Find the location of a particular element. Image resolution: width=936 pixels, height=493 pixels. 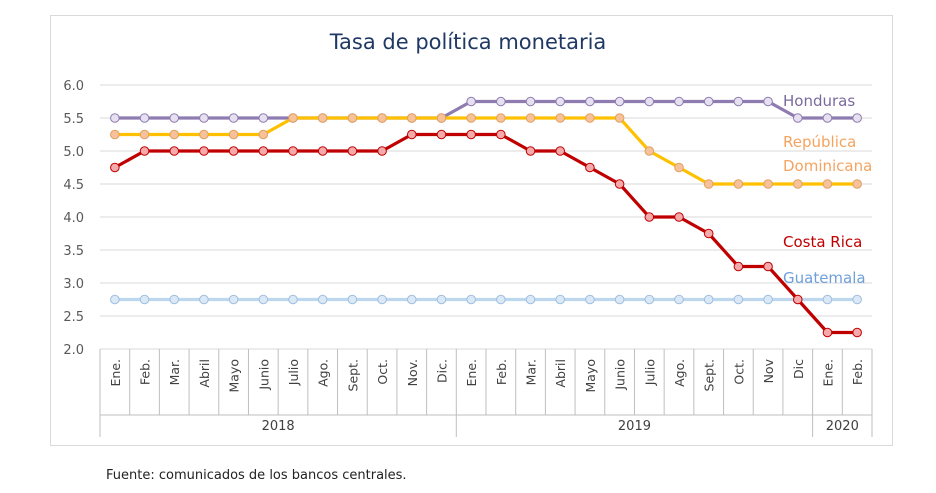

x-tick-label: Nov is located at coordinates (768, 370).